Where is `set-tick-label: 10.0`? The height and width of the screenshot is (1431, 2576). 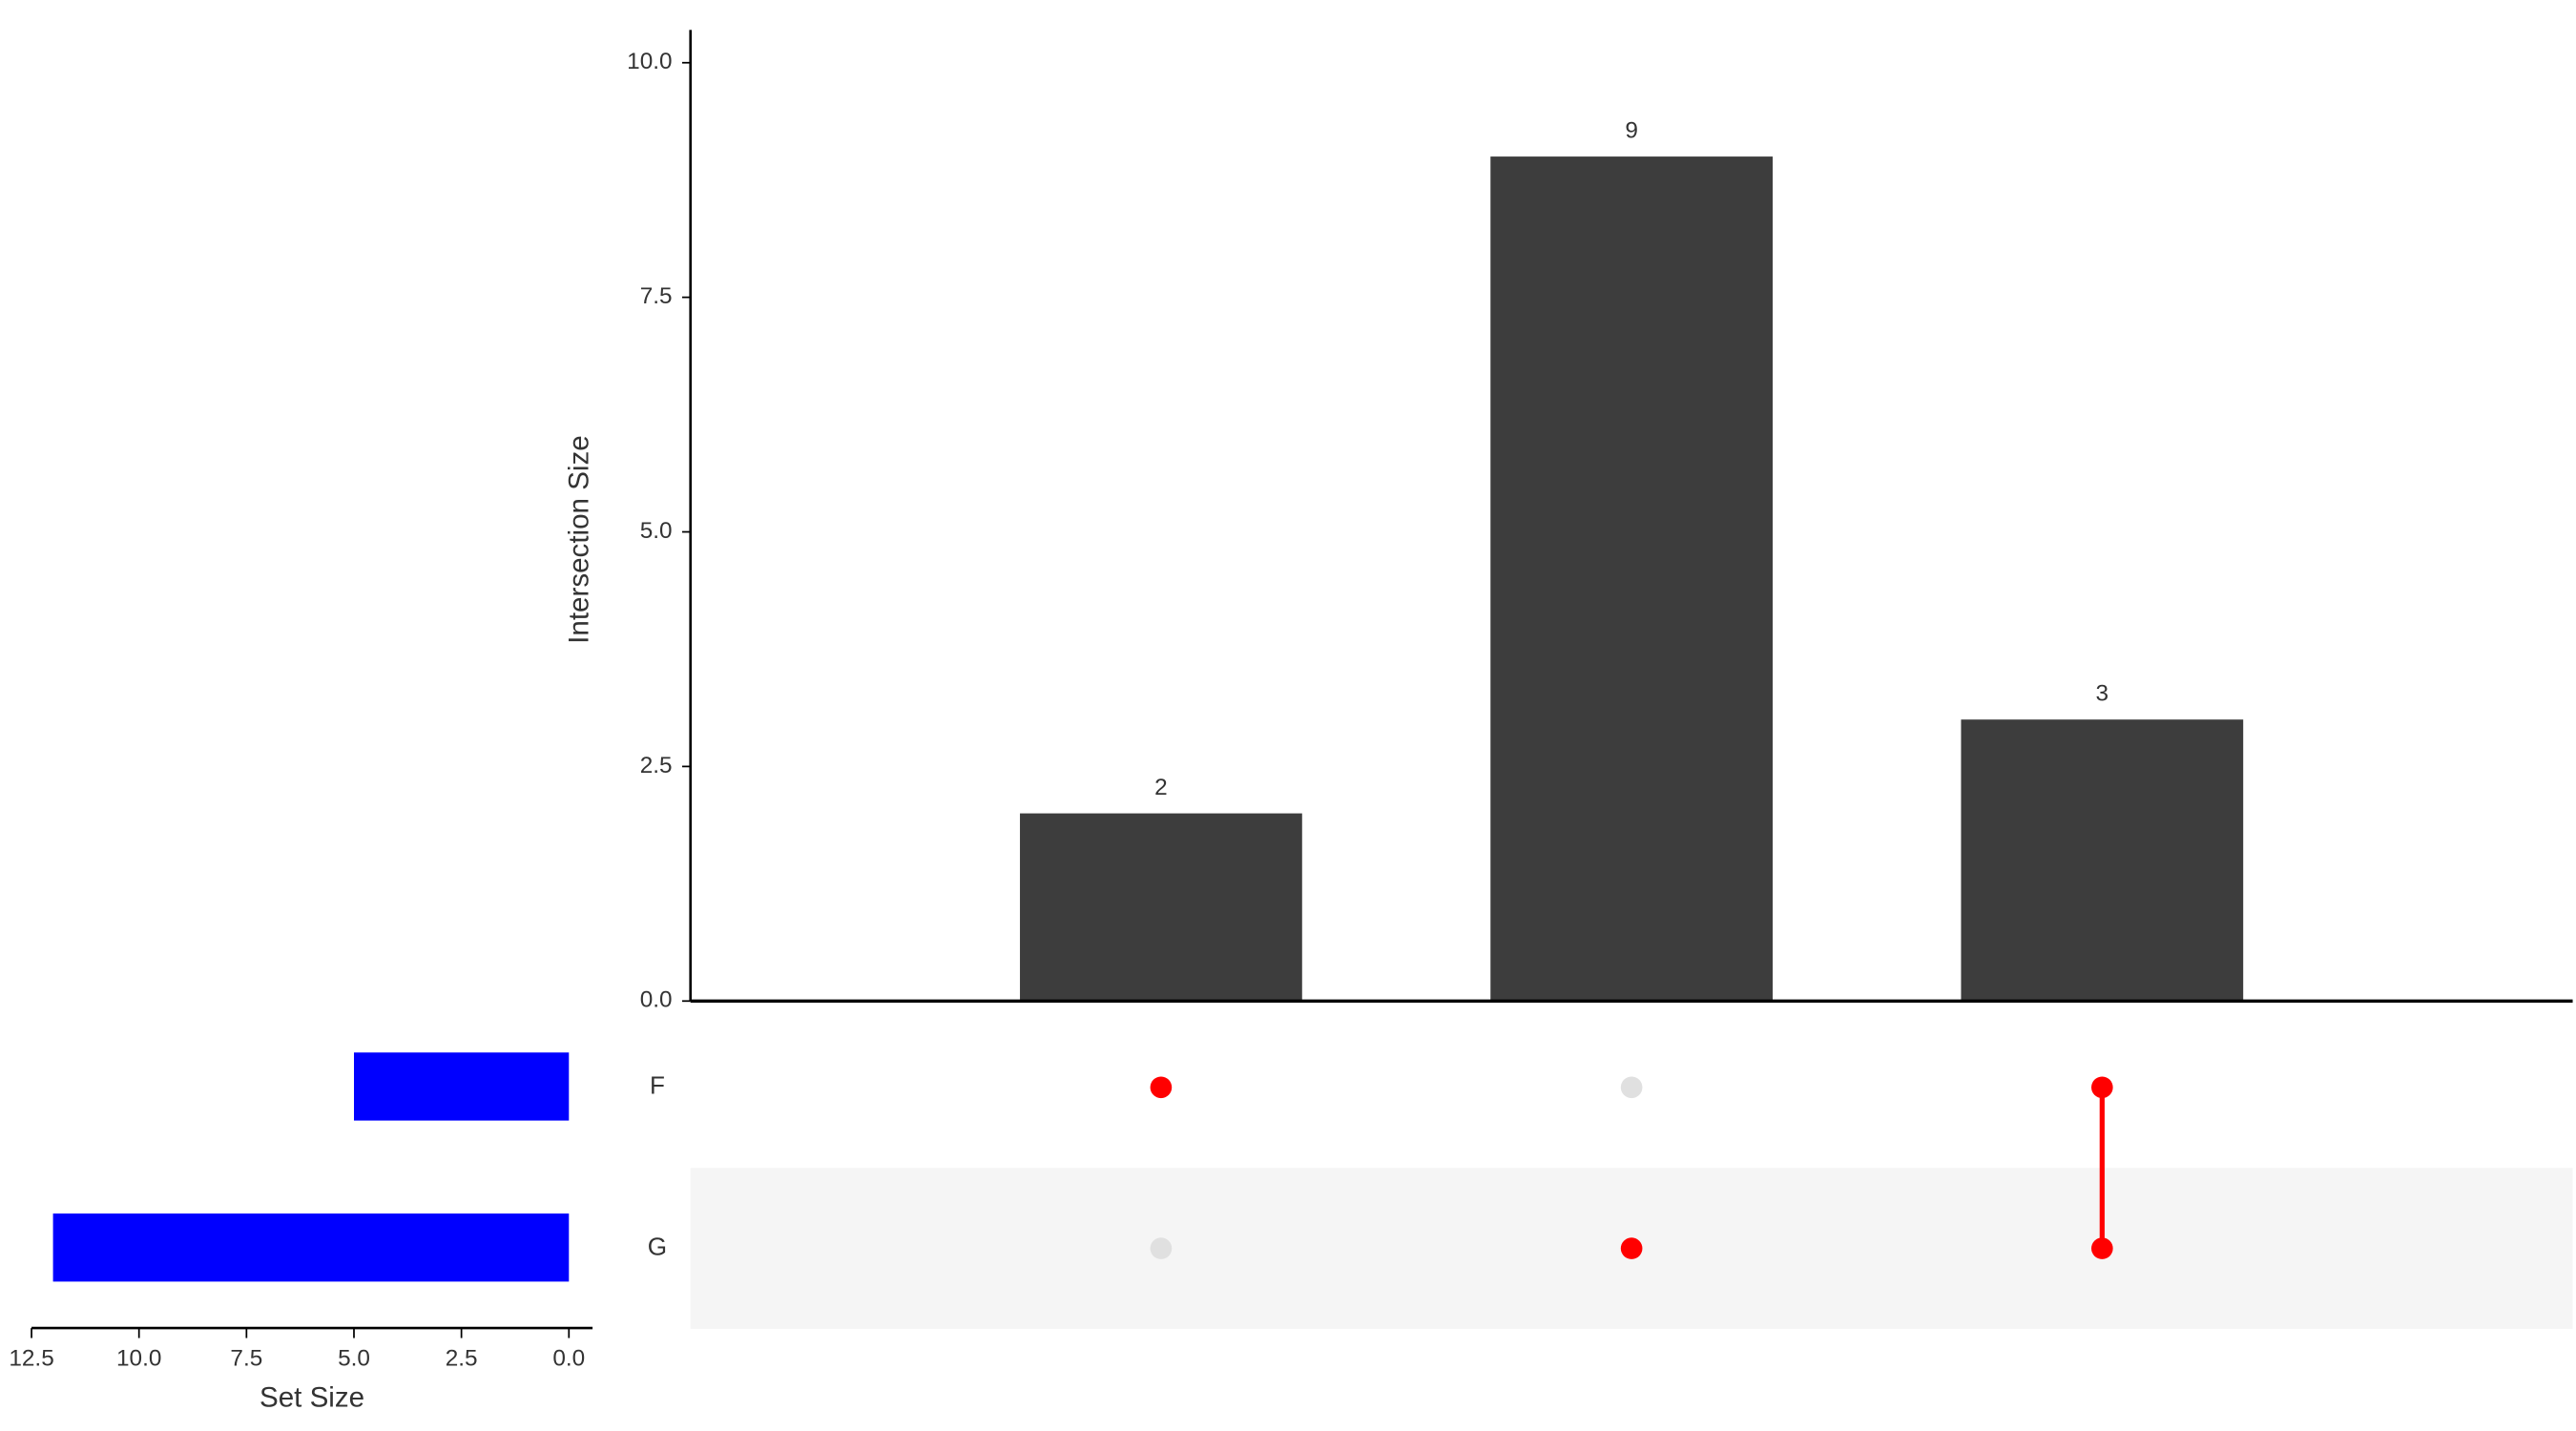 set-tick-label: 10.0 is located at coordinates (138, 1359).